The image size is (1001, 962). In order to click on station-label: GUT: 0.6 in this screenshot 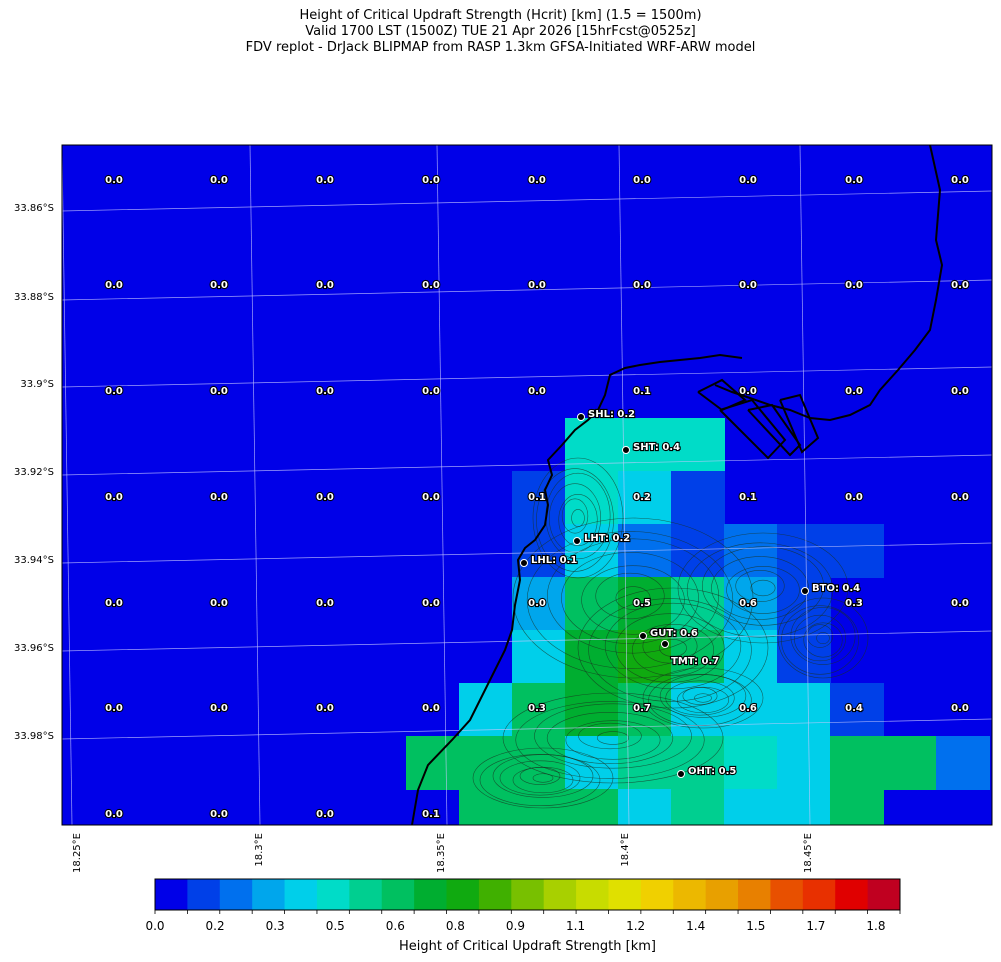, I will do `click(674, 633)`.